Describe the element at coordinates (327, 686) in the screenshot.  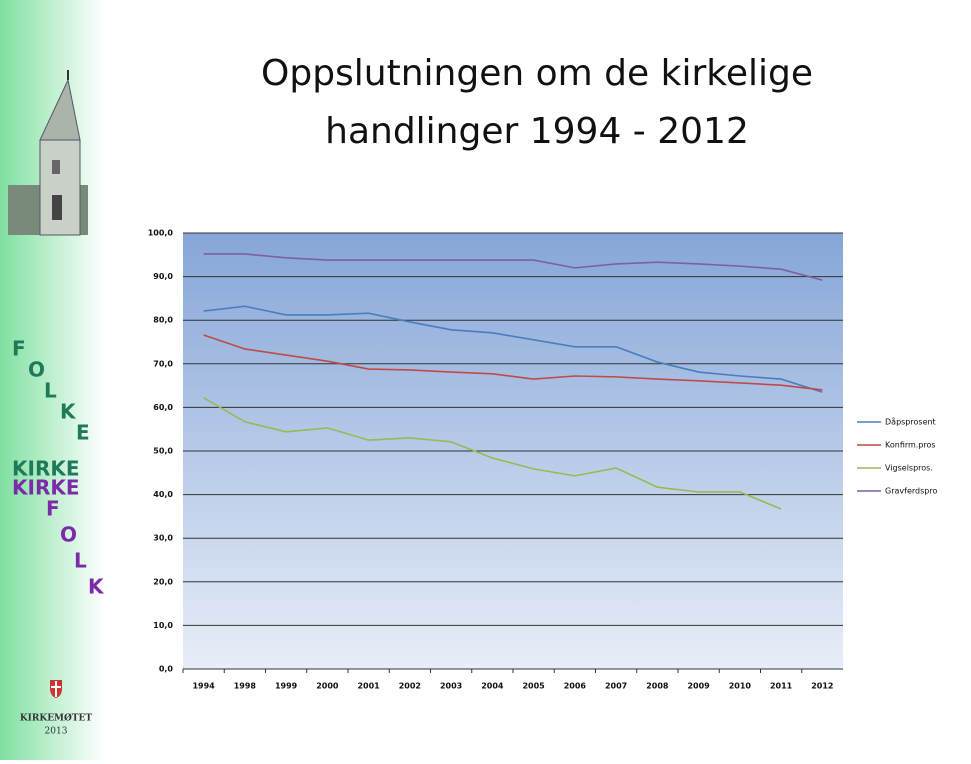
I see `x-tick-label: 2000` at that location.